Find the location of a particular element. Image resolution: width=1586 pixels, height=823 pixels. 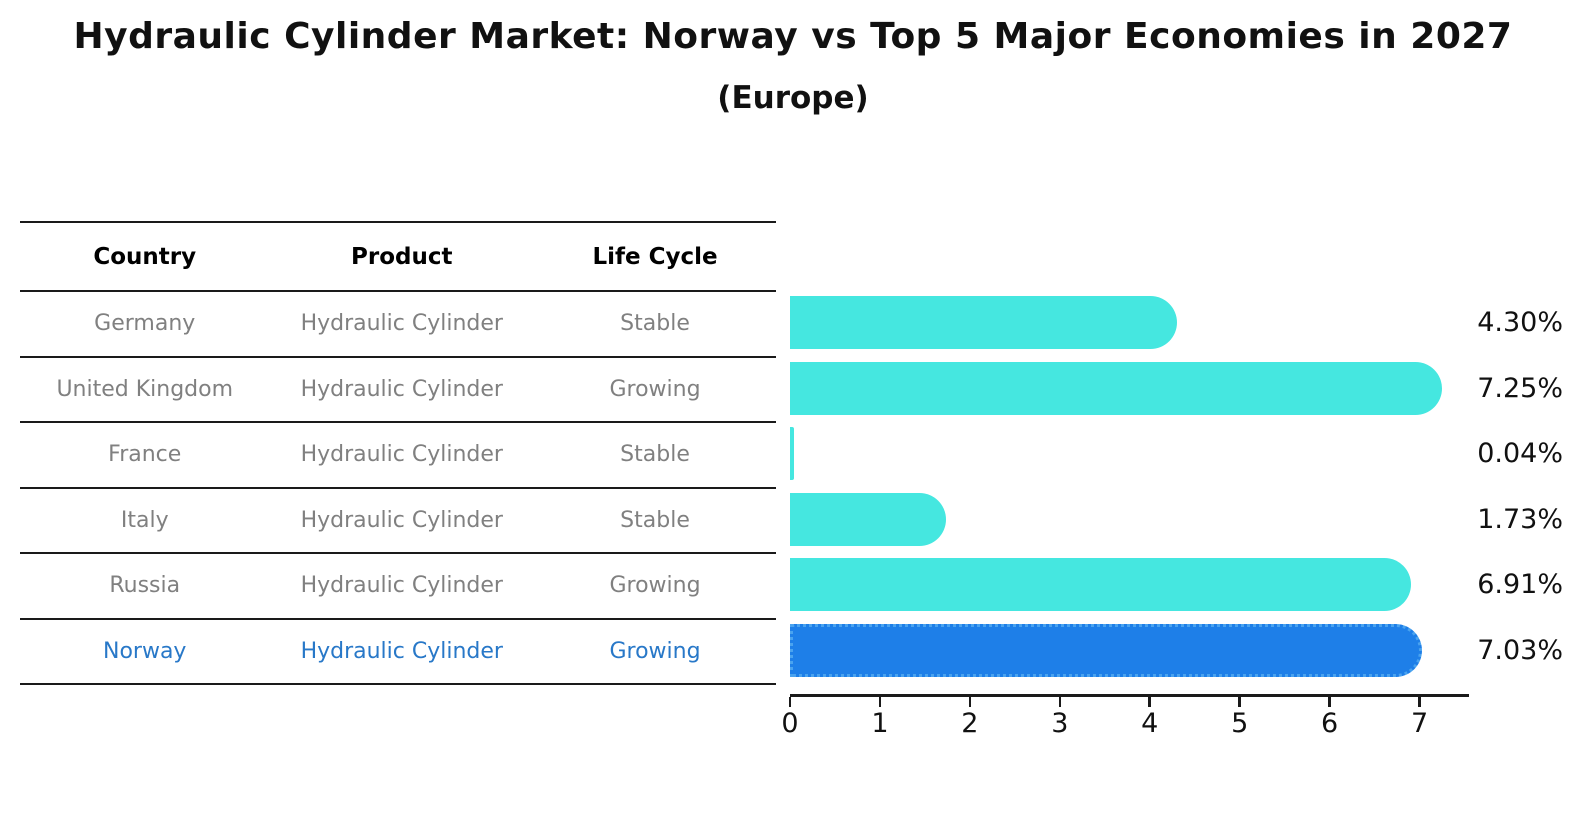

cell-country: Norway is located at coordinates (145, 651).